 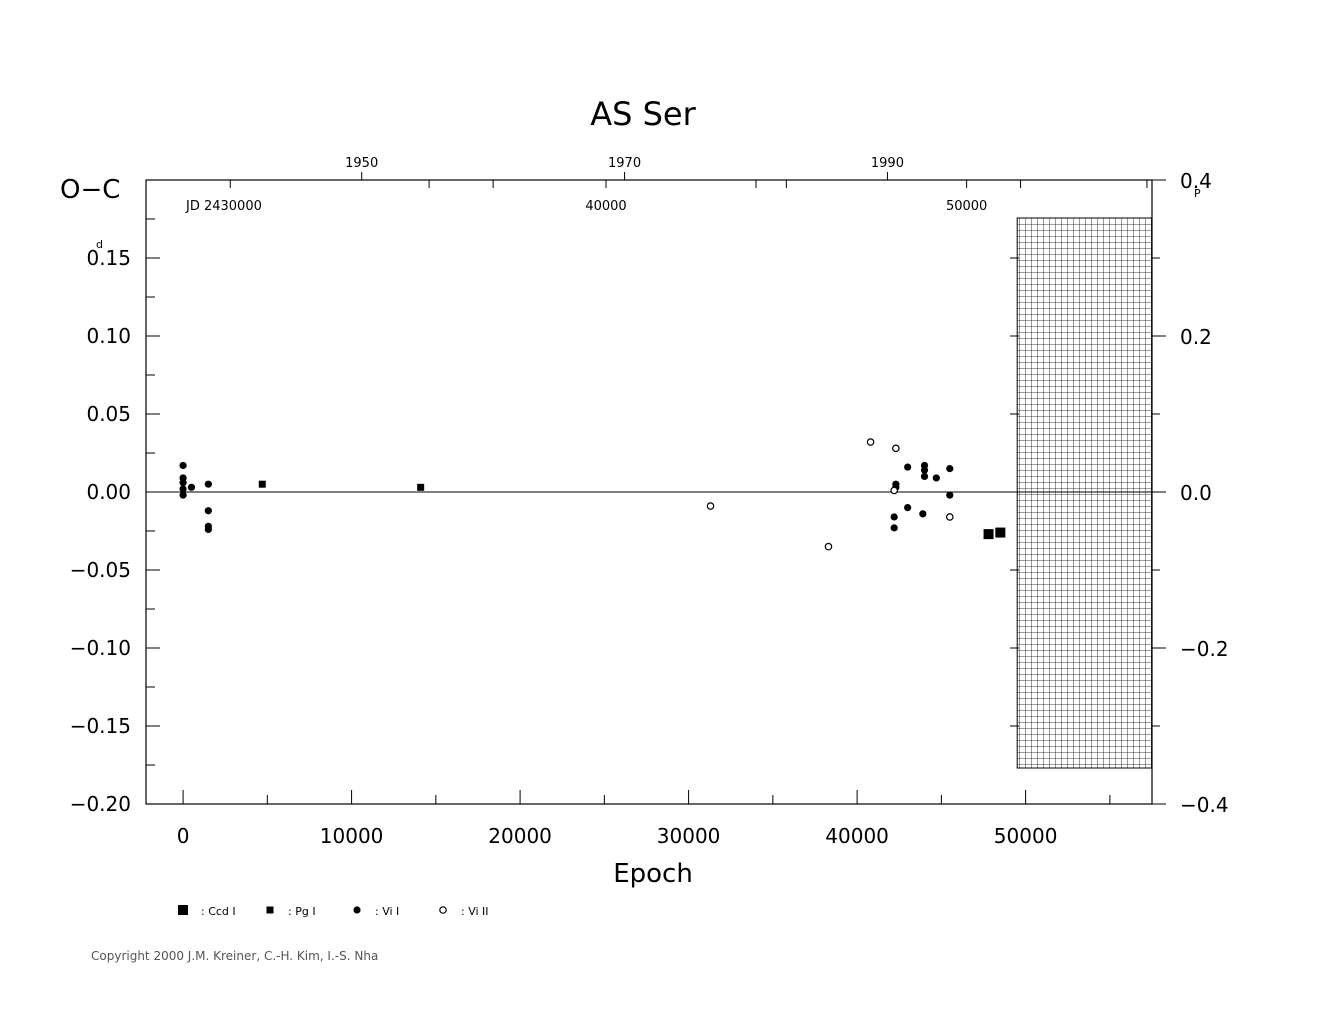 What do you see at coordinates (520, 836) in the screenshot?
I see `x-tick-label: 20000` at bounding box center [520, 836].